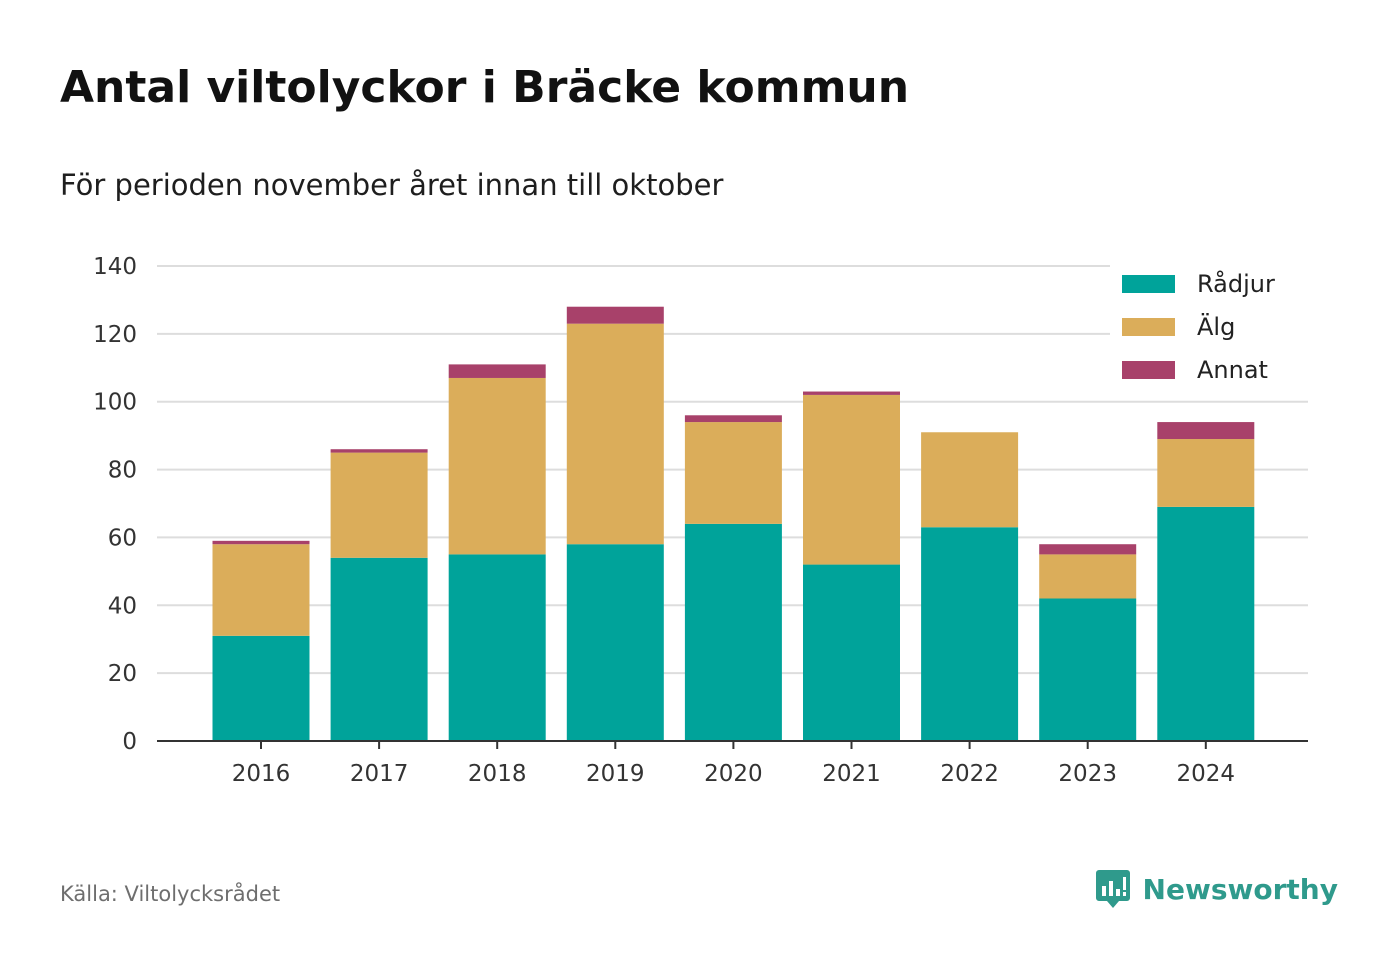 The width and height of the screenshot is (1400, 973). Describe the element at coordinates (379, 774) in the screenshot. I see `x-tick-label: 2017` at that location.